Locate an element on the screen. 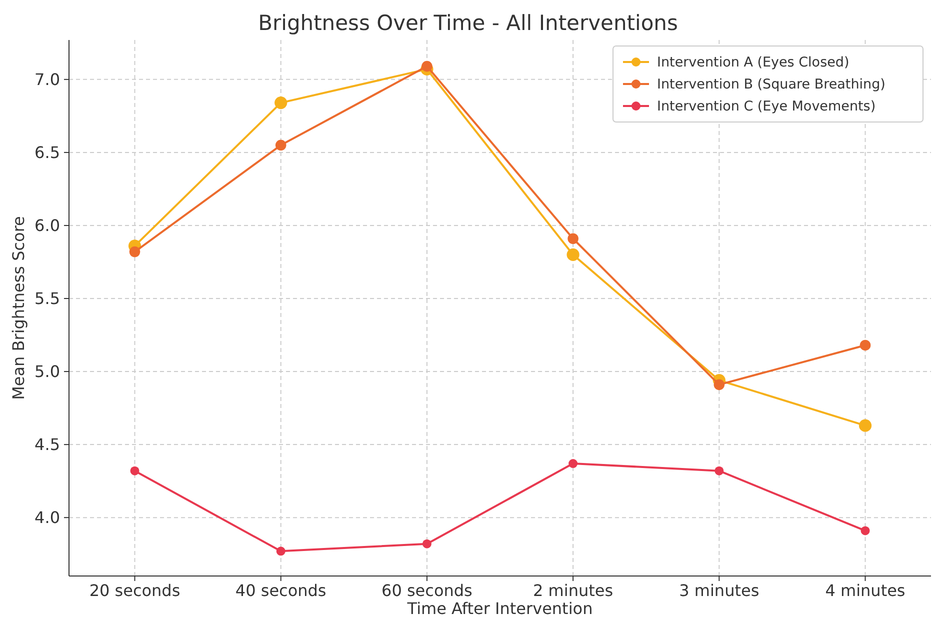 The image size is (936, 620). y-tick-label: 5.5 is located at coordinates (47, 298).